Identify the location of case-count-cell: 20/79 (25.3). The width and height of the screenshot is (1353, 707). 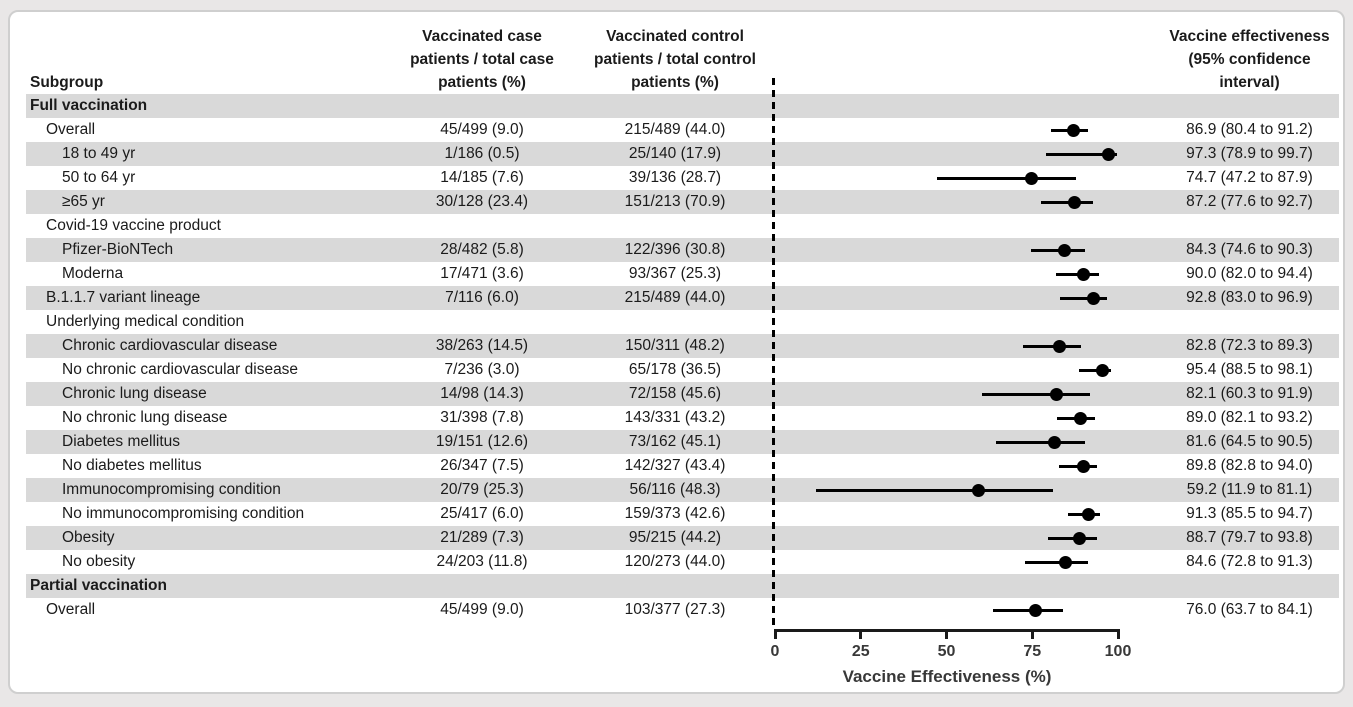
(482, 489).